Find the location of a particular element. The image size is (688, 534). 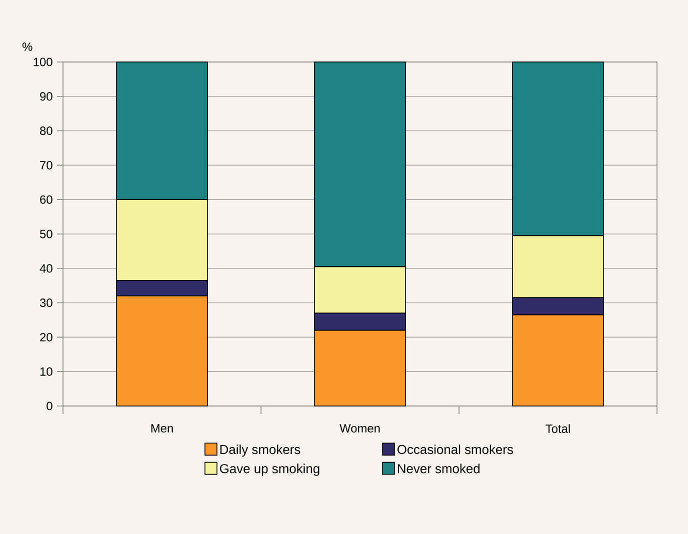

y-tick-label: 0 is located at coordinates (49, 406).